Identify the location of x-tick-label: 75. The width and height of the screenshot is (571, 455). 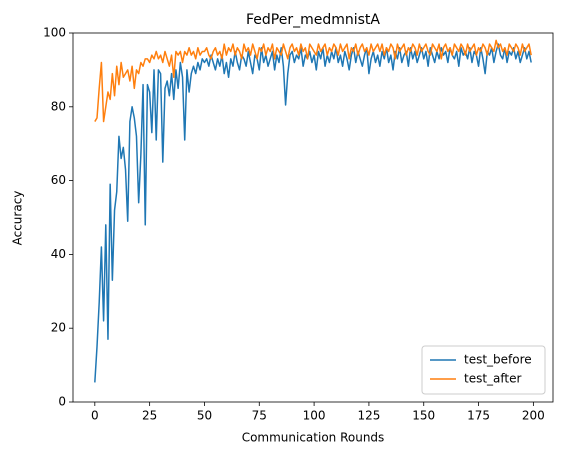
(259, 416).